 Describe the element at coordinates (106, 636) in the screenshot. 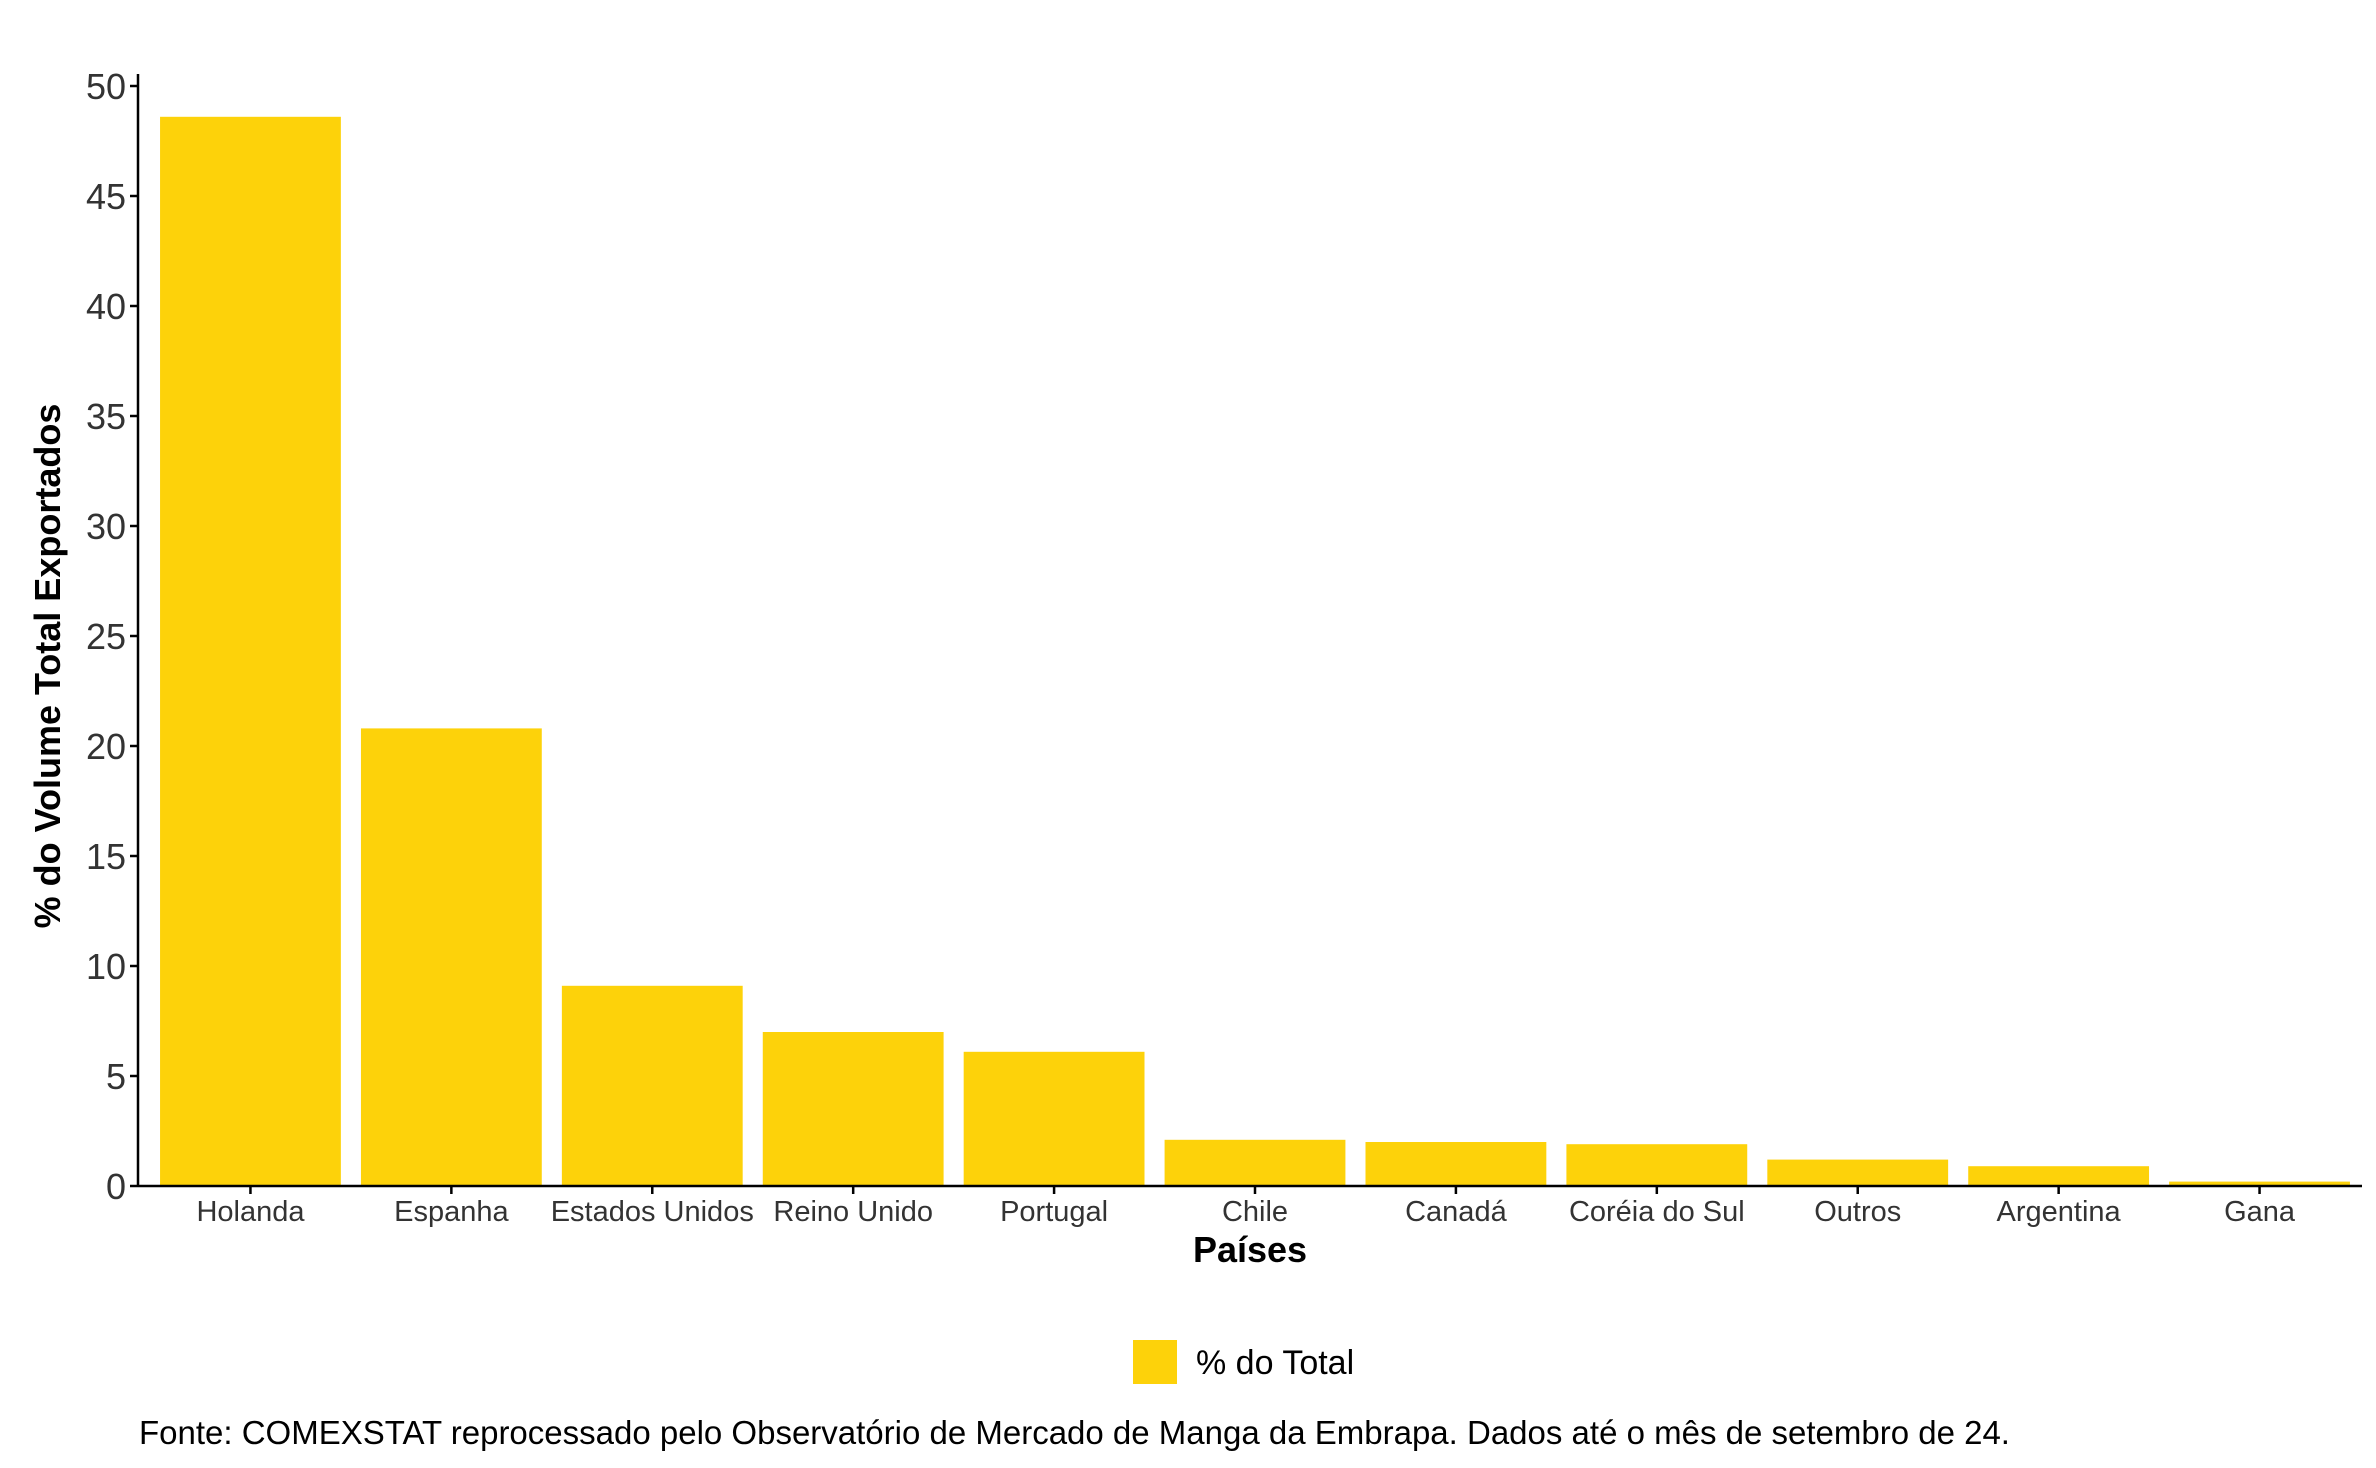

I see `y-tick-label: 25` at that location.